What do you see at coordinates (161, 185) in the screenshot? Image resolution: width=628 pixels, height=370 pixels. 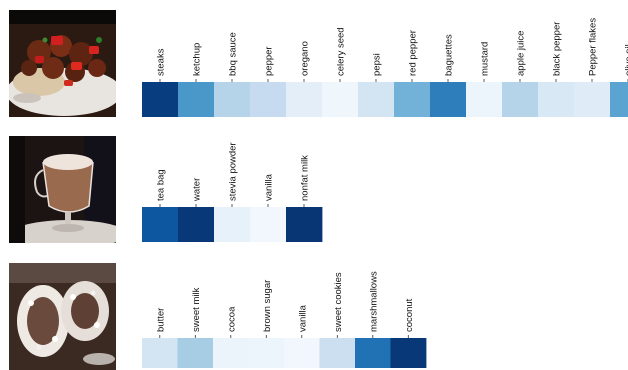 I see `ingredient-label: tea bag` at bounding box center [161, 185].